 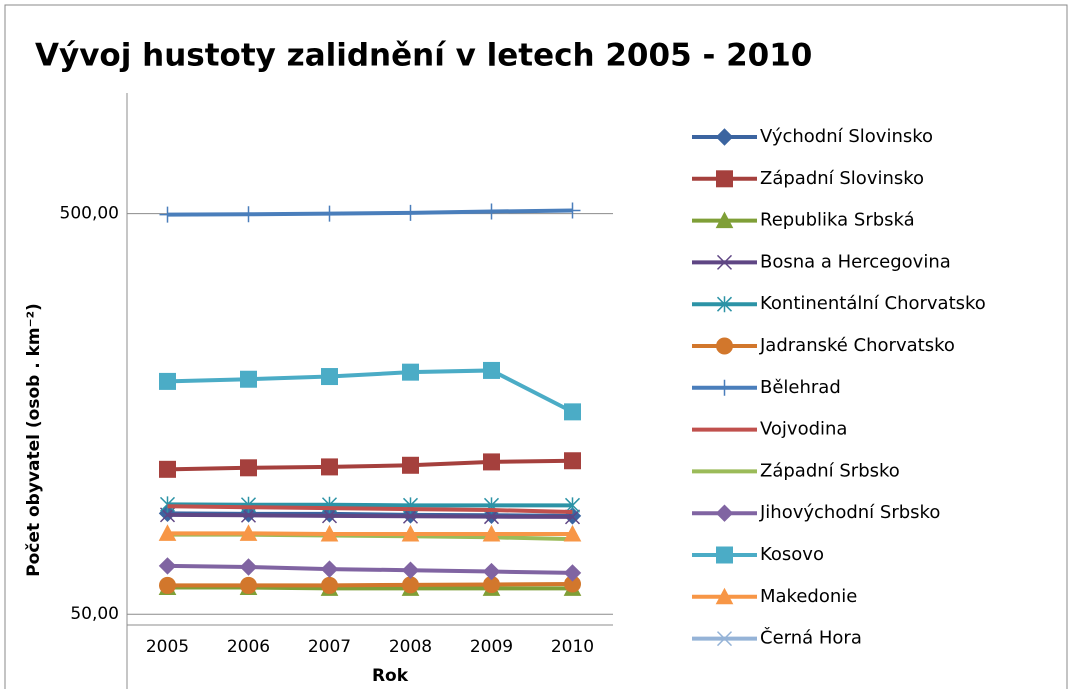 What do you see at coordinates (803, 429) in the screenshot?
I see `legend-label: Vojvodina` at bounding box center [803, 429].